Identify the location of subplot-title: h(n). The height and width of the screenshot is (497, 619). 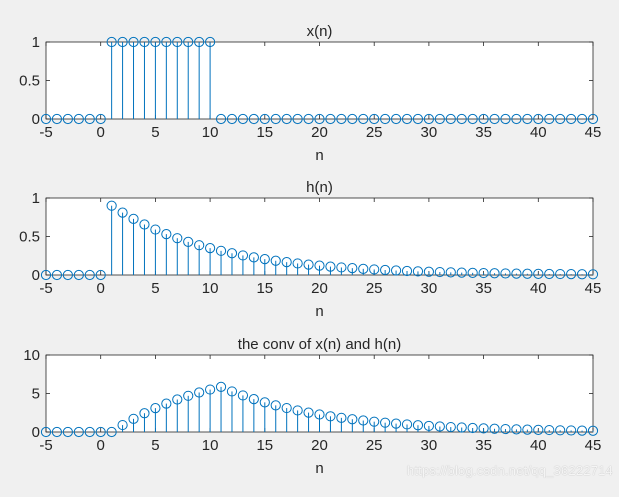
(319, 187).